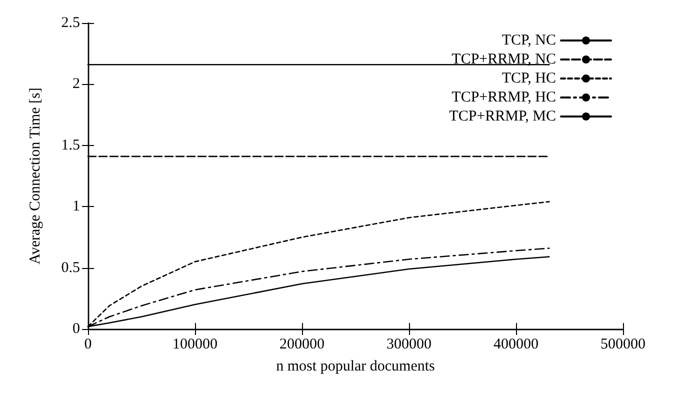 The image size is (675, 404). What do you see at coordinates (529, 40) in the screenshot?
I see `legend-label: TCP, NC` at bounding box center [529, 40].